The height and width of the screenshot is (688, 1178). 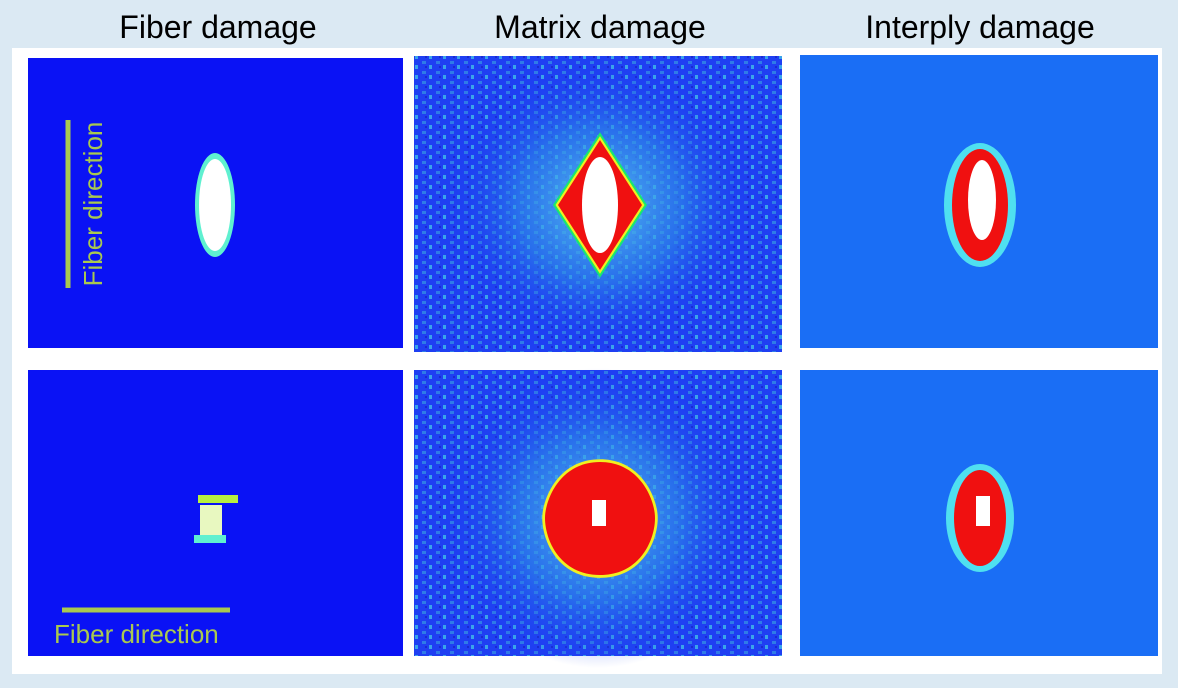 I want to click on column-header: Interply damage, so click(x=979, y=27).